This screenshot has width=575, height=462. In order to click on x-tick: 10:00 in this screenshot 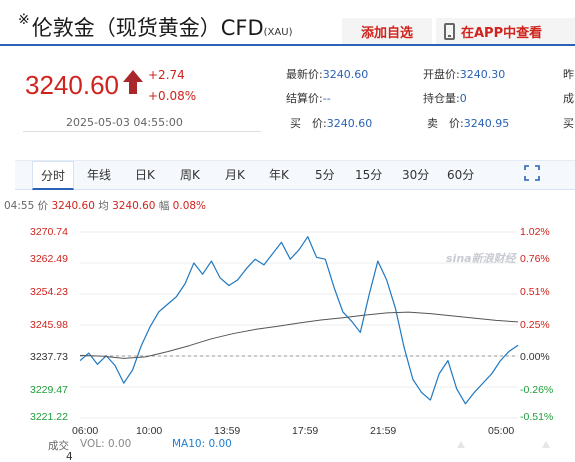, I will do `click(149, 431)`.